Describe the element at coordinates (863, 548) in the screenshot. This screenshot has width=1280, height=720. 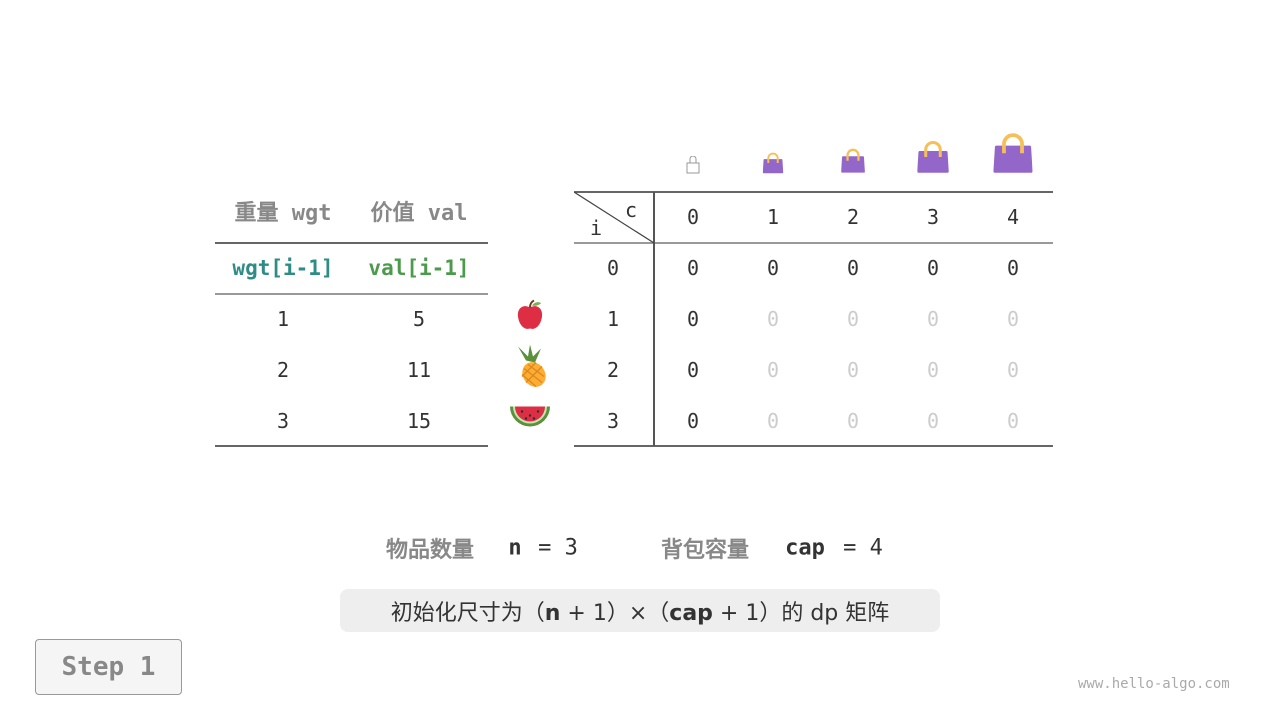
I see `cap-value: = 4` at that location.